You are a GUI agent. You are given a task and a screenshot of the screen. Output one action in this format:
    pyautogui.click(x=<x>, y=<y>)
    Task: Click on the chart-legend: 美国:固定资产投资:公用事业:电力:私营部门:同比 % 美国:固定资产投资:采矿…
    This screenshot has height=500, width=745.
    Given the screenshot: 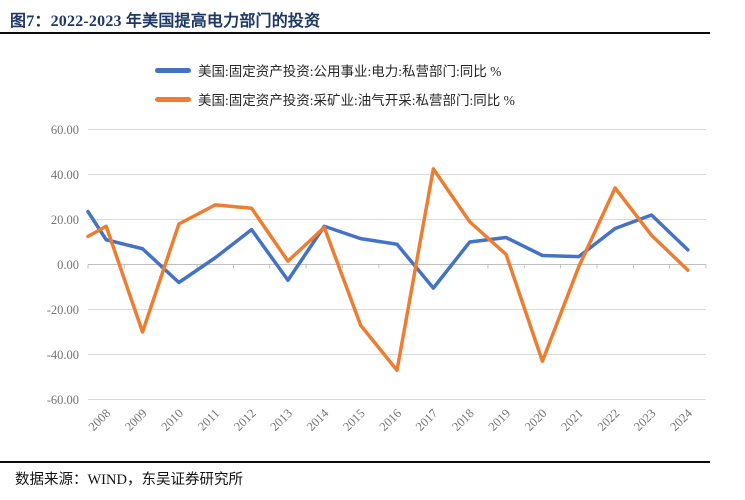 What is the action you would take?
    pyautogui.click(x=335, y=84)
    